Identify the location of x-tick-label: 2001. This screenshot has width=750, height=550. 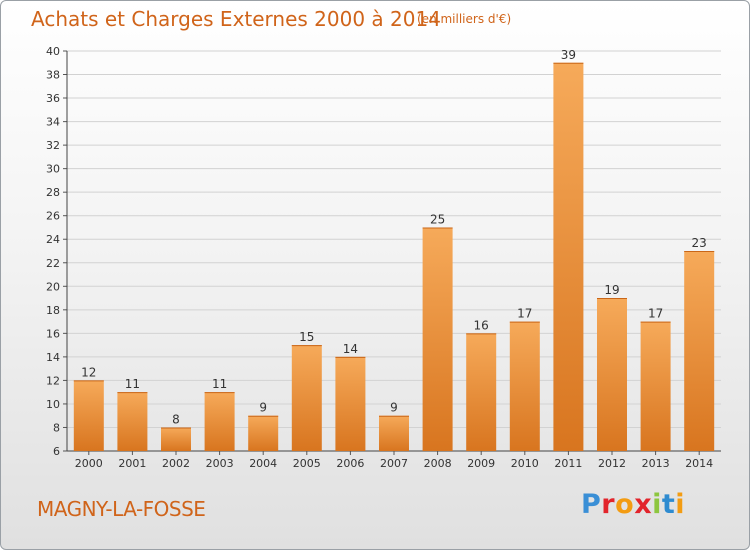
(132, 463).